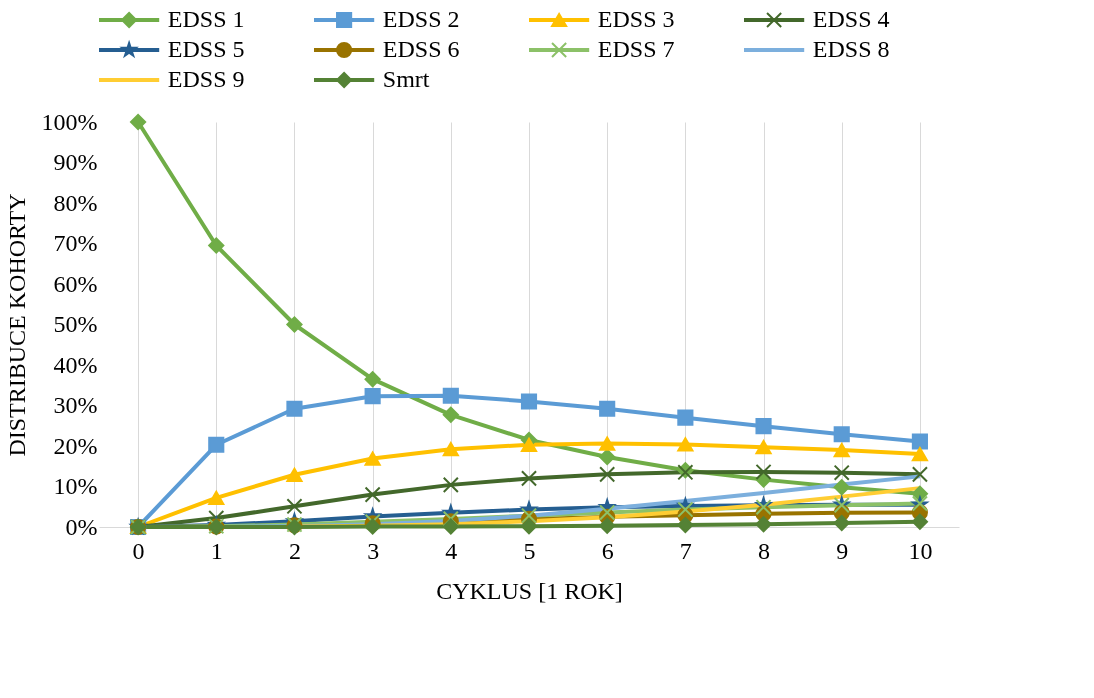 The height and width of the screenshot is (698, 1094). Describe the element at coordinates (842, 550) in the screenshot. I see `x-tick-label: 9` at that location.